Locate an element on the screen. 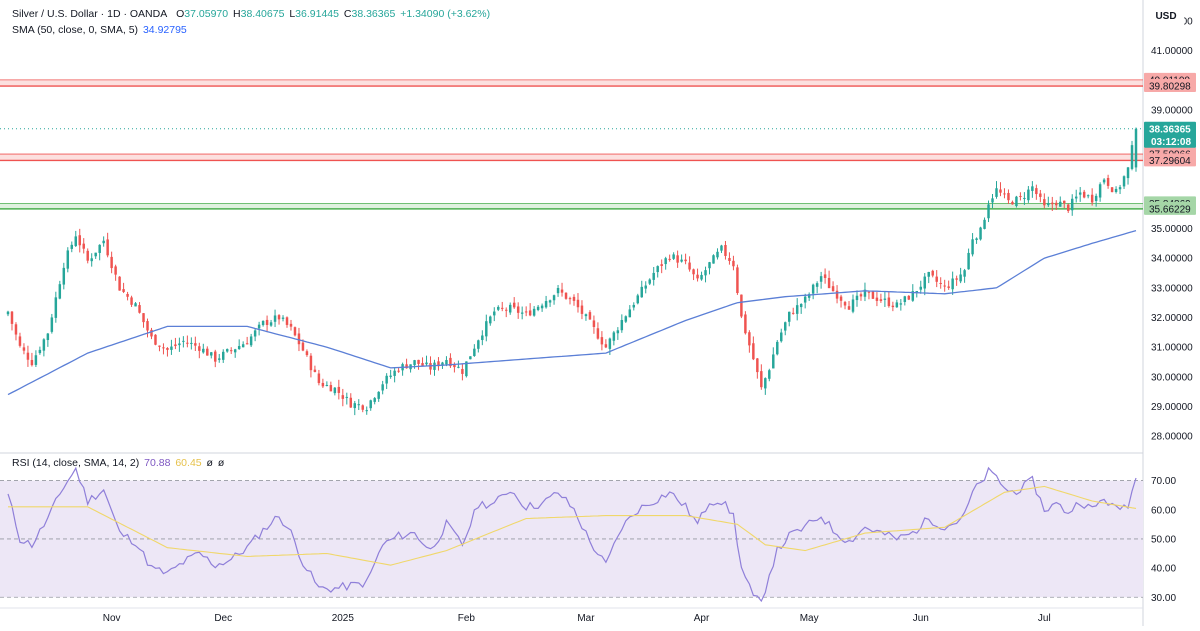  rsi-empty-value-1: ø is located at coordinates (209, 463).